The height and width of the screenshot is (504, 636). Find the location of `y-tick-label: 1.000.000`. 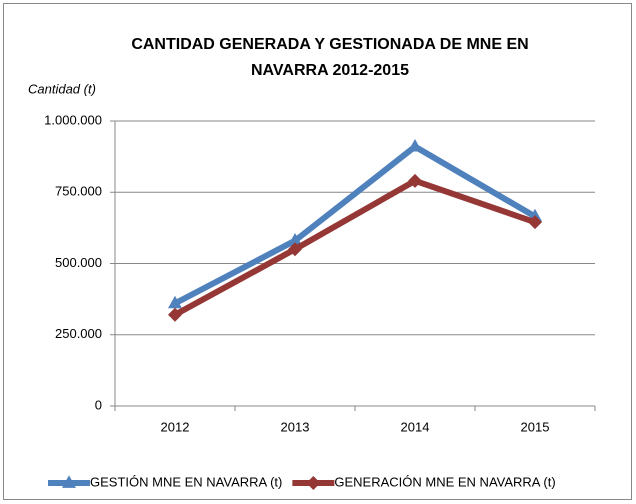

y-tick-label: 1.000.000 is located at coordinates (73, 119).